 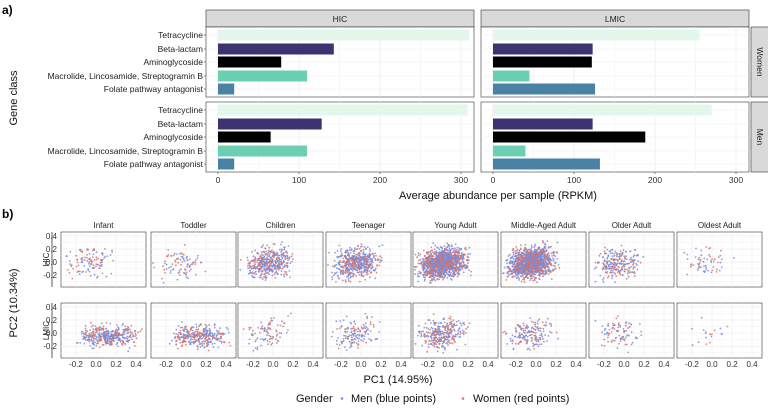 I want to click on facet-label-oldest-adult: Oldest Adult, so click(x=720, y=225).